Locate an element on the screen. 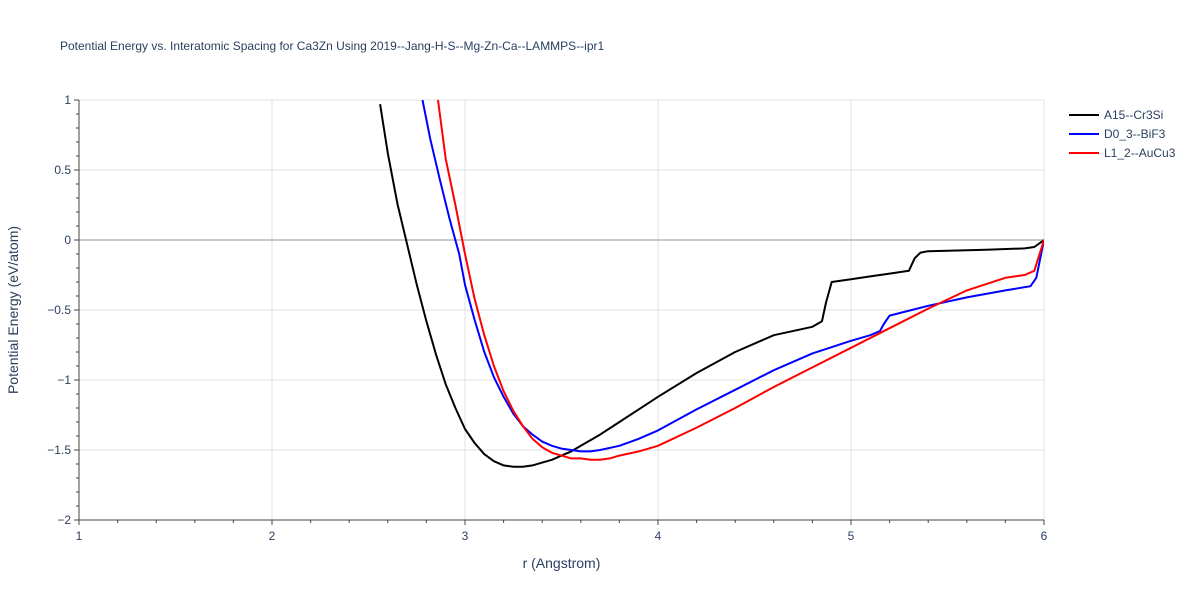 The width and height of the screenshot is (1200, 600). x-tick-label: 2 is located at coordinates (272, 536).